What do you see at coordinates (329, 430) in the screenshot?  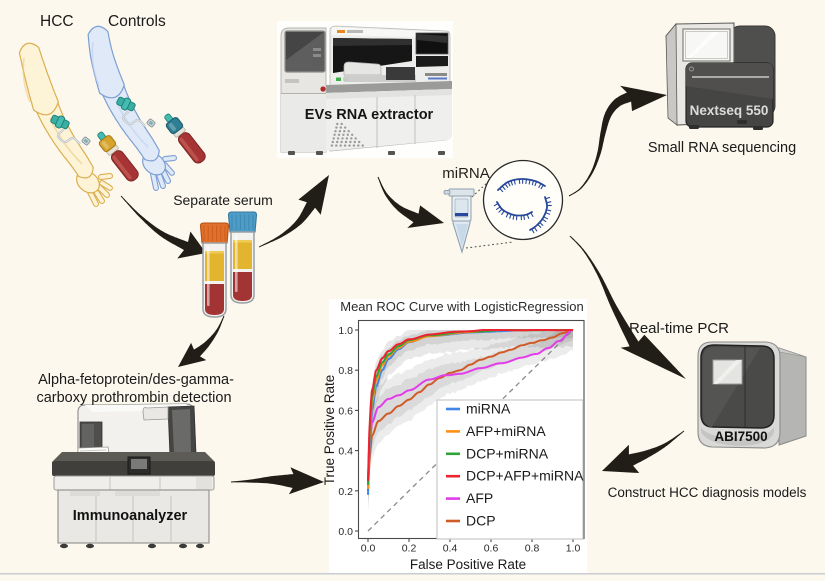 I see `svg-text: True Positive Rate` at bounding box center [329, 430].